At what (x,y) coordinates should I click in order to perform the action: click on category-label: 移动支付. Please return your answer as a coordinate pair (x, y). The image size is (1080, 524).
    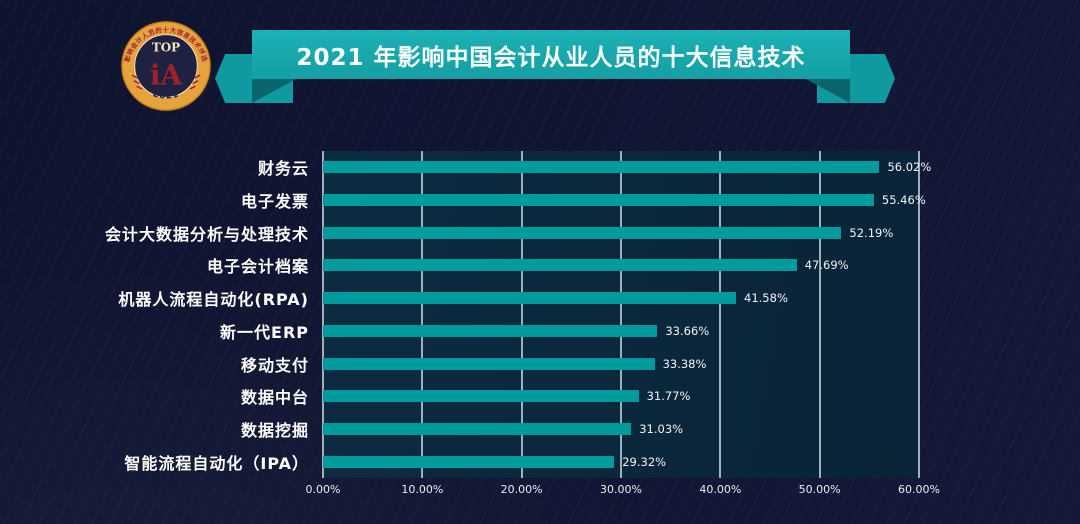
    Looking at the image, I should click on (274, 365).